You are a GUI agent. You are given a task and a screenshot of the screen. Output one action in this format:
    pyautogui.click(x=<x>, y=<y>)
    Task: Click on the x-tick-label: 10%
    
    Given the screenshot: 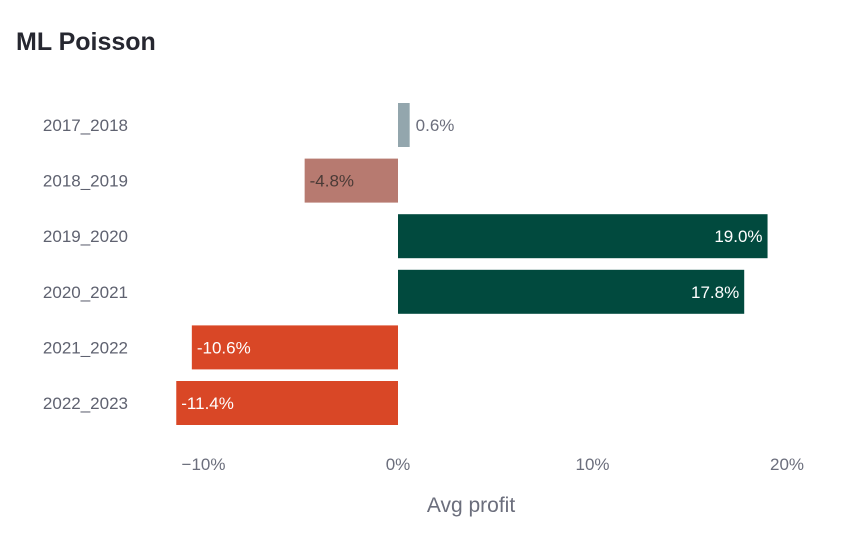 What is the action you would take?
    pyautogui.click(x=592, y=464)
    